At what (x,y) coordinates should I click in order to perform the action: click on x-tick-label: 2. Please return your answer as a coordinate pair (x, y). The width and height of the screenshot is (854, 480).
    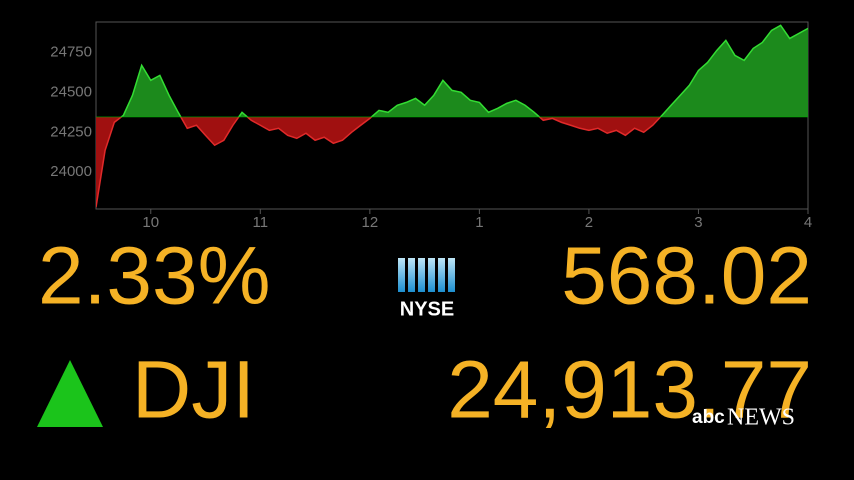
    Looking at the image, I should click on (589, 222).